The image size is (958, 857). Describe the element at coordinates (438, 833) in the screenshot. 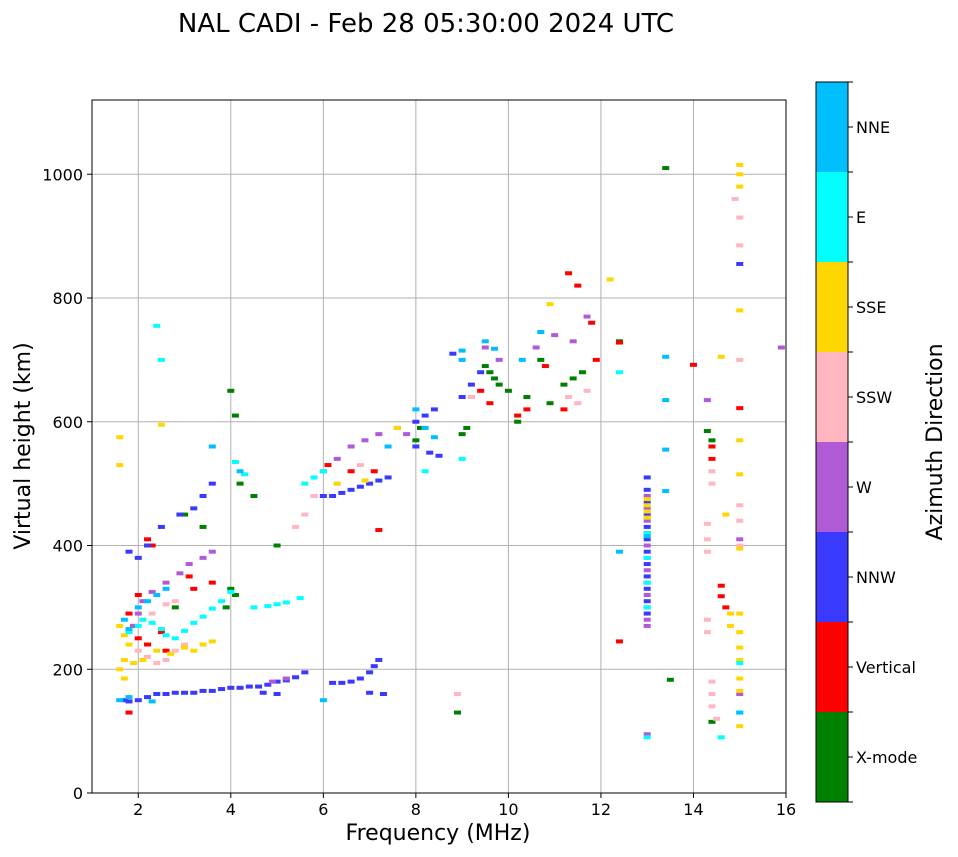

I see `x-axis-label: Frequency (MHz)` at that location.